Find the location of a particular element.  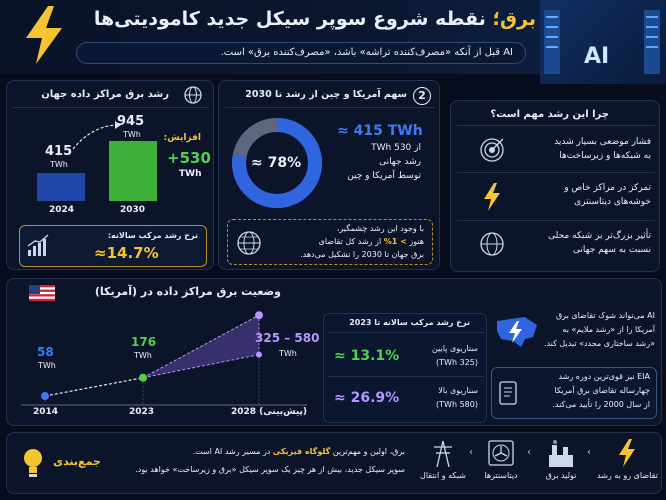

point-2028-value: 325 – 580 is located at coordinates (287, 338).